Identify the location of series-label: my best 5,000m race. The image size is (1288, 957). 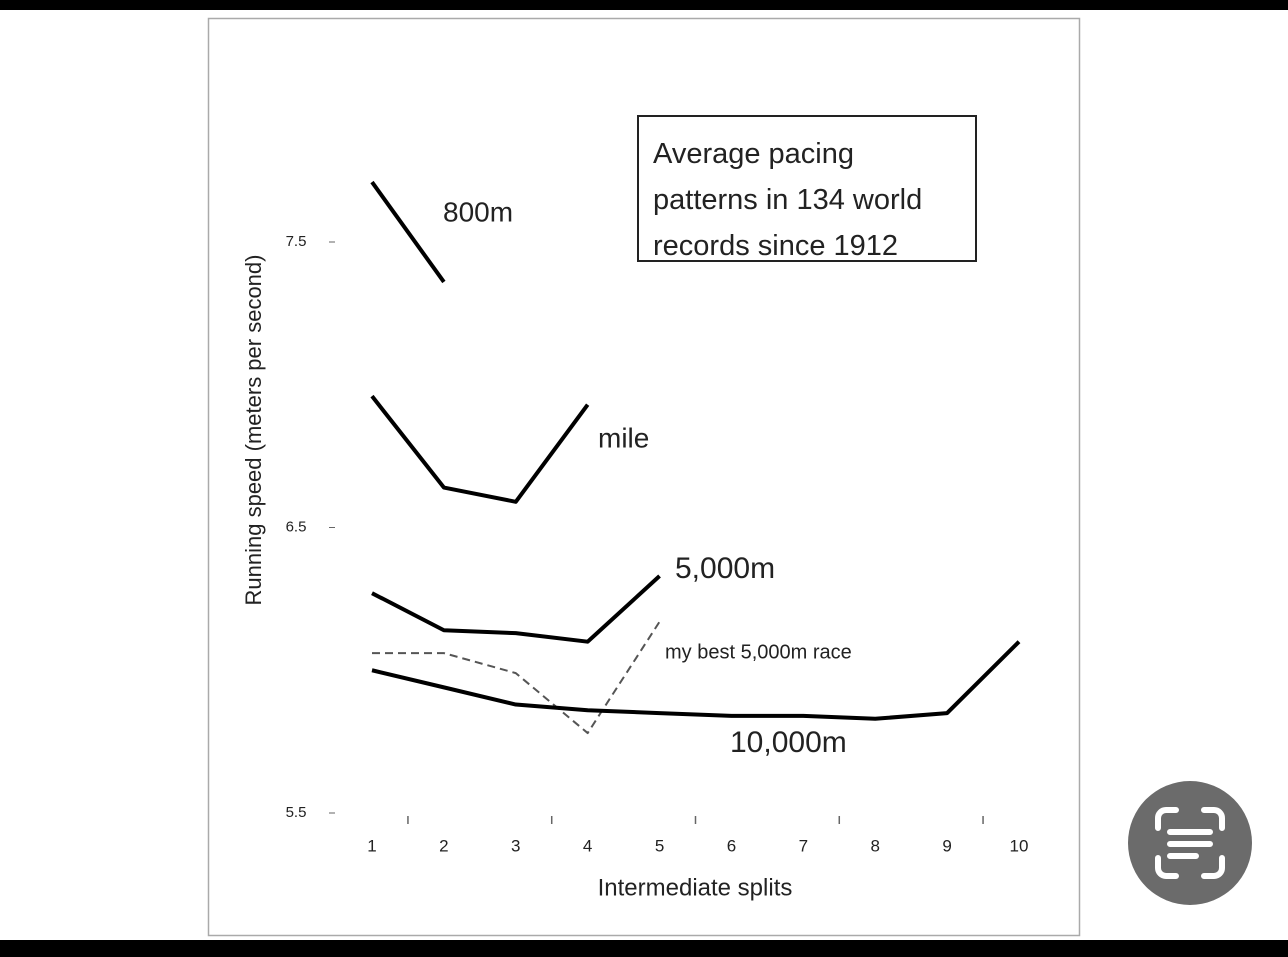
(758, 652).